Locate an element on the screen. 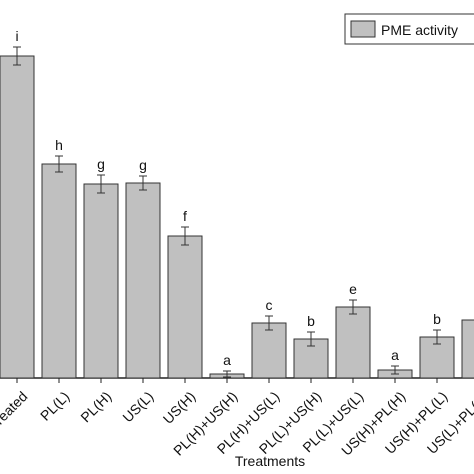  x-tick-label: US(H) is located at coordinates (179, 407).